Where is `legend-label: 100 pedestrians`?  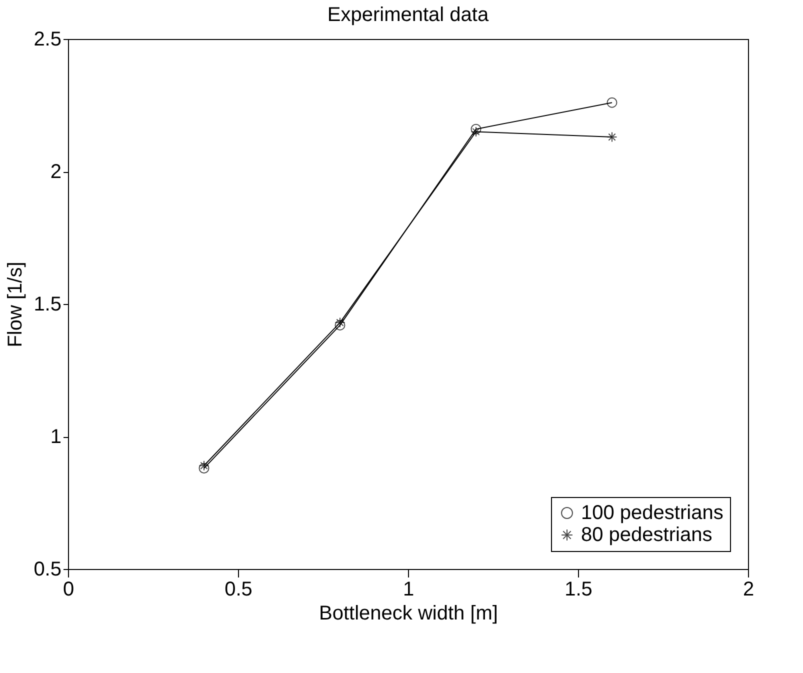
legend-label: 100 pedestrians is located at coordinates (652, 513).